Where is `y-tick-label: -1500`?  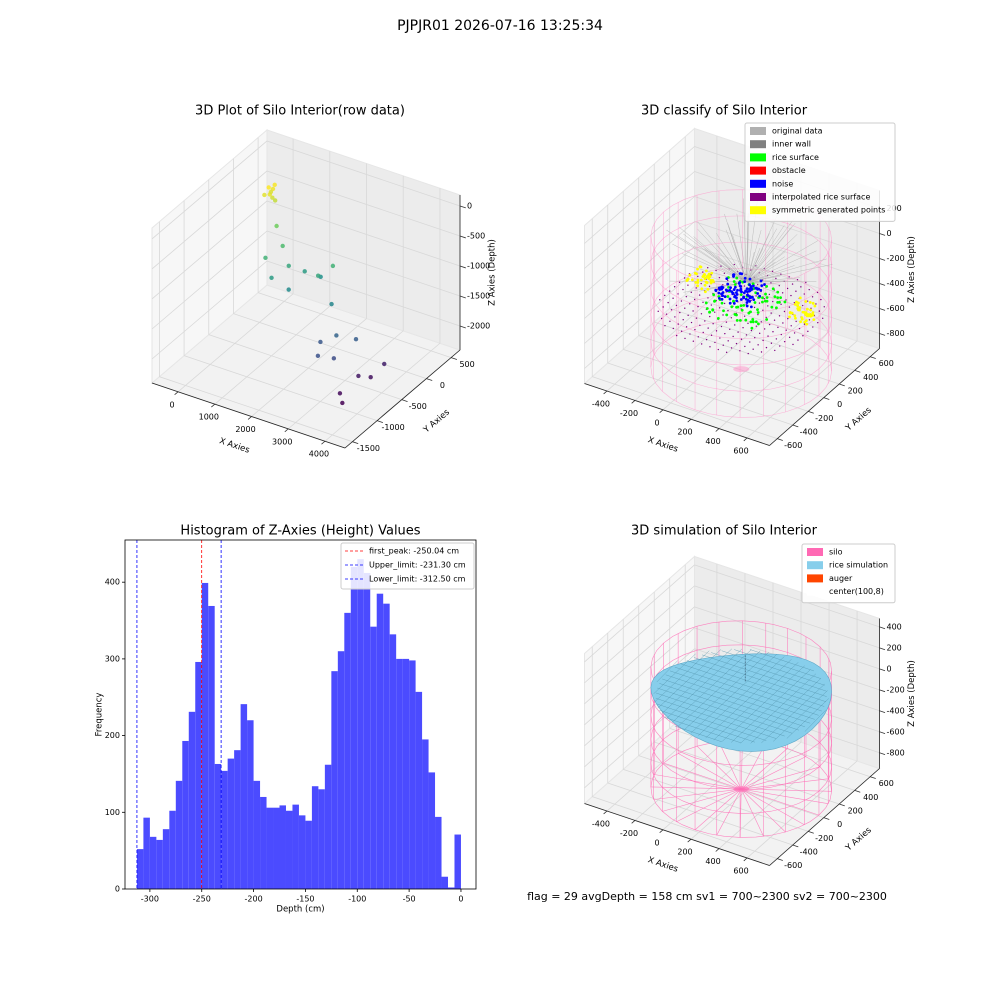 y-tick-label: -1500 is located at coordinates (368, 448).